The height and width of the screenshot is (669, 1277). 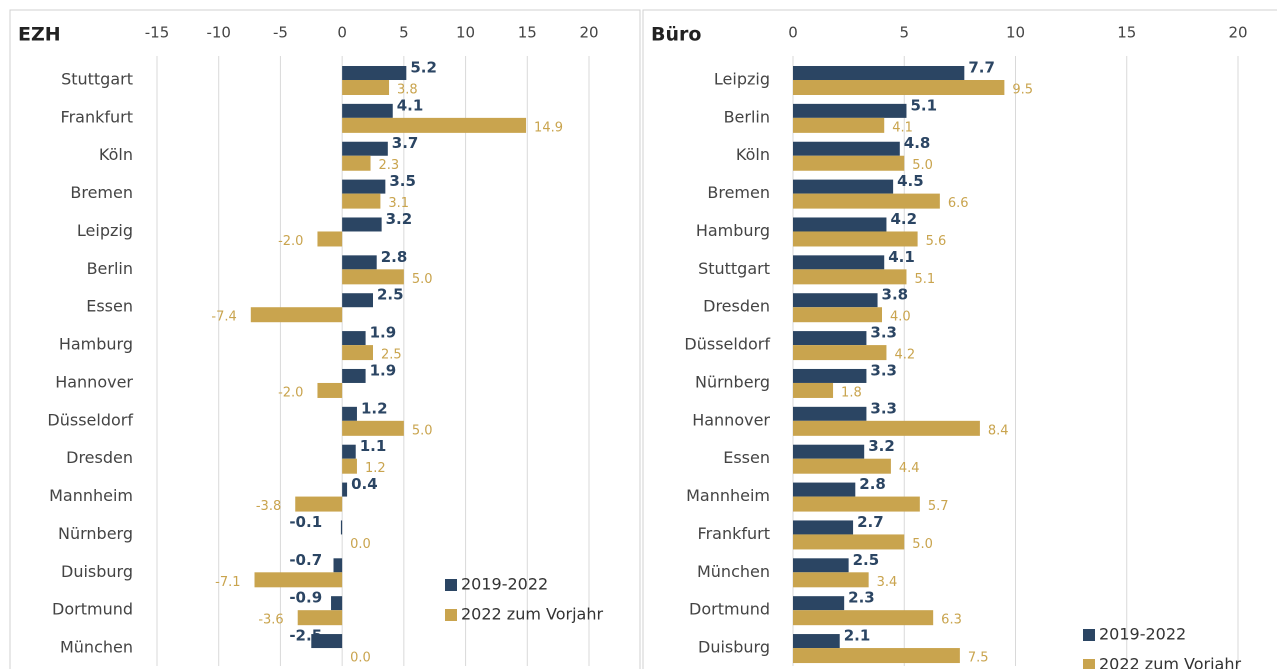 What do you see at coordinates (981, 68) in the screenshot?
I see `data-label: 7.7` at bounding box center [981, 68].